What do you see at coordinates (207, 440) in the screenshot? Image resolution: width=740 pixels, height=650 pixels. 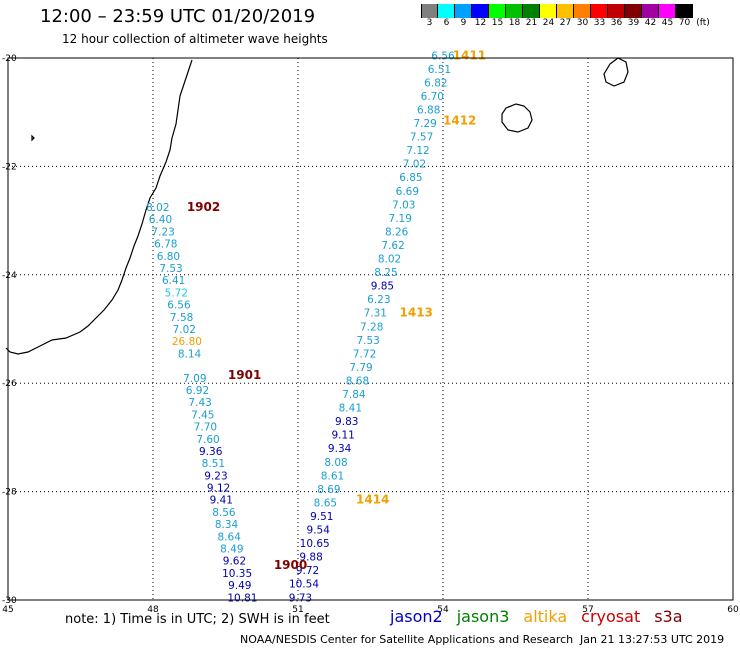 I see `wave-height-value: 7.60` at bounding box center [207, 440].